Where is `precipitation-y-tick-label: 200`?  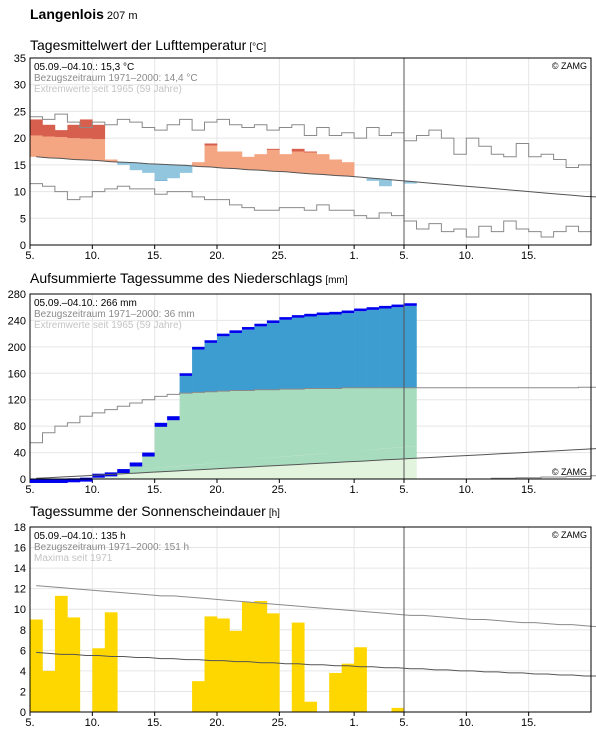 precipitation-y-tick-label: 200 is located at coordinates (17, 348).